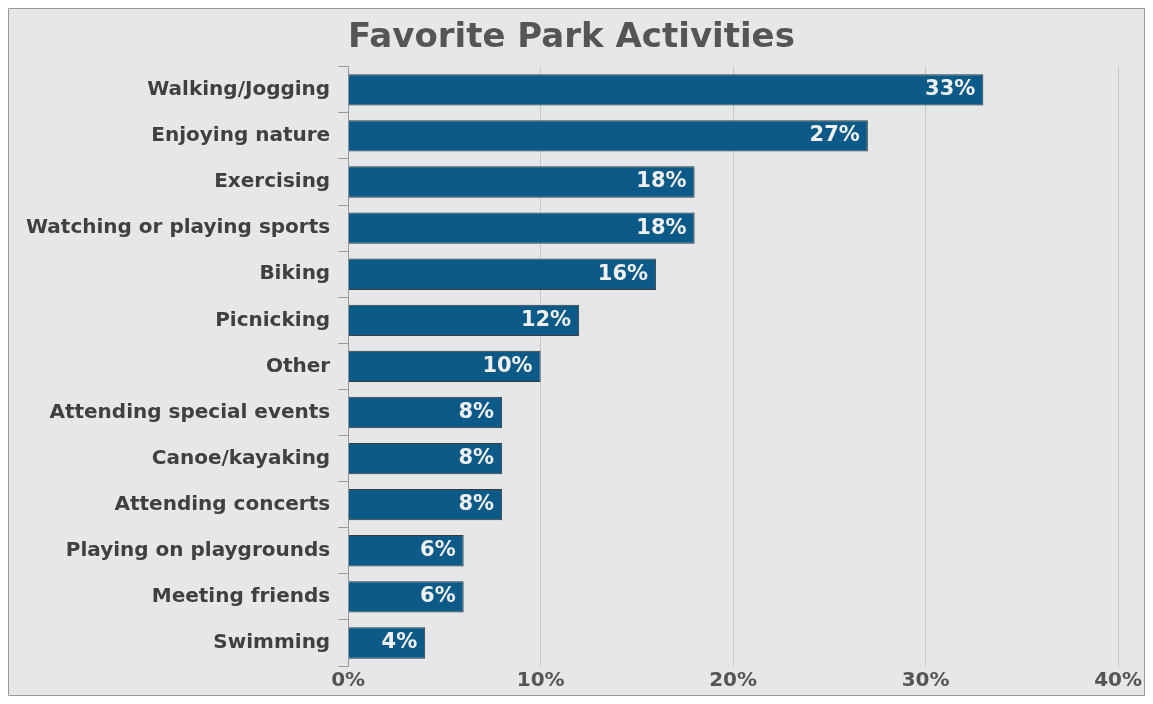 The height and width of the screenshot is (704, 1153). I want to click on y-tick-label: Exercising, so click(272, 180).